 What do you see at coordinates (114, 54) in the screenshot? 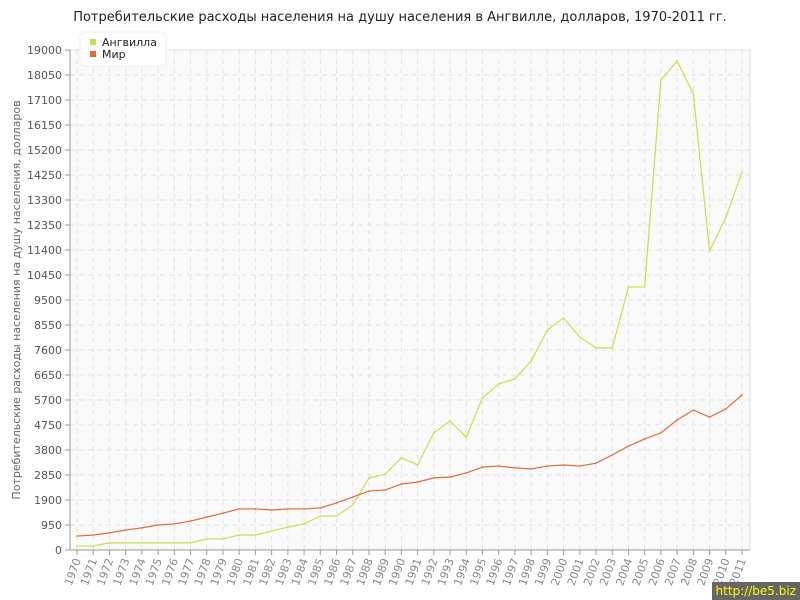
I see `legend-label: Мир` at bounding box center [114, 54].